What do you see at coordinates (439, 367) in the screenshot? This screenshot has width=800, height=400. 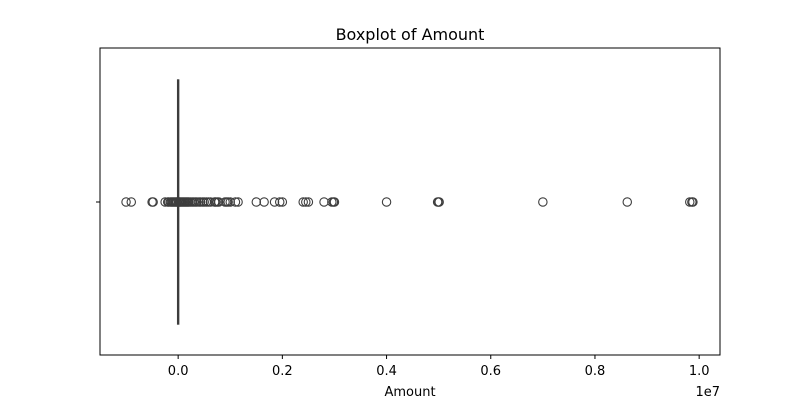 I see `x-axis-ticks: 0.0 0.2 0.4 0.6 0.8 1.0` at bounding box center [439, 367].